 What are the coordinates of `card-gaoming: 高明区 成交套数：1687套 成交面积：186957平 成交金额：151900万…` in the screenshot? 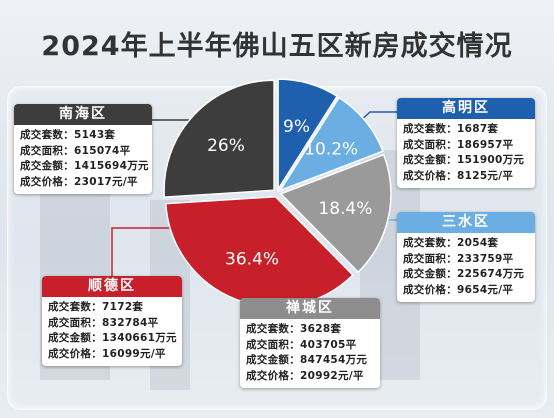 It's located at (466, 143).